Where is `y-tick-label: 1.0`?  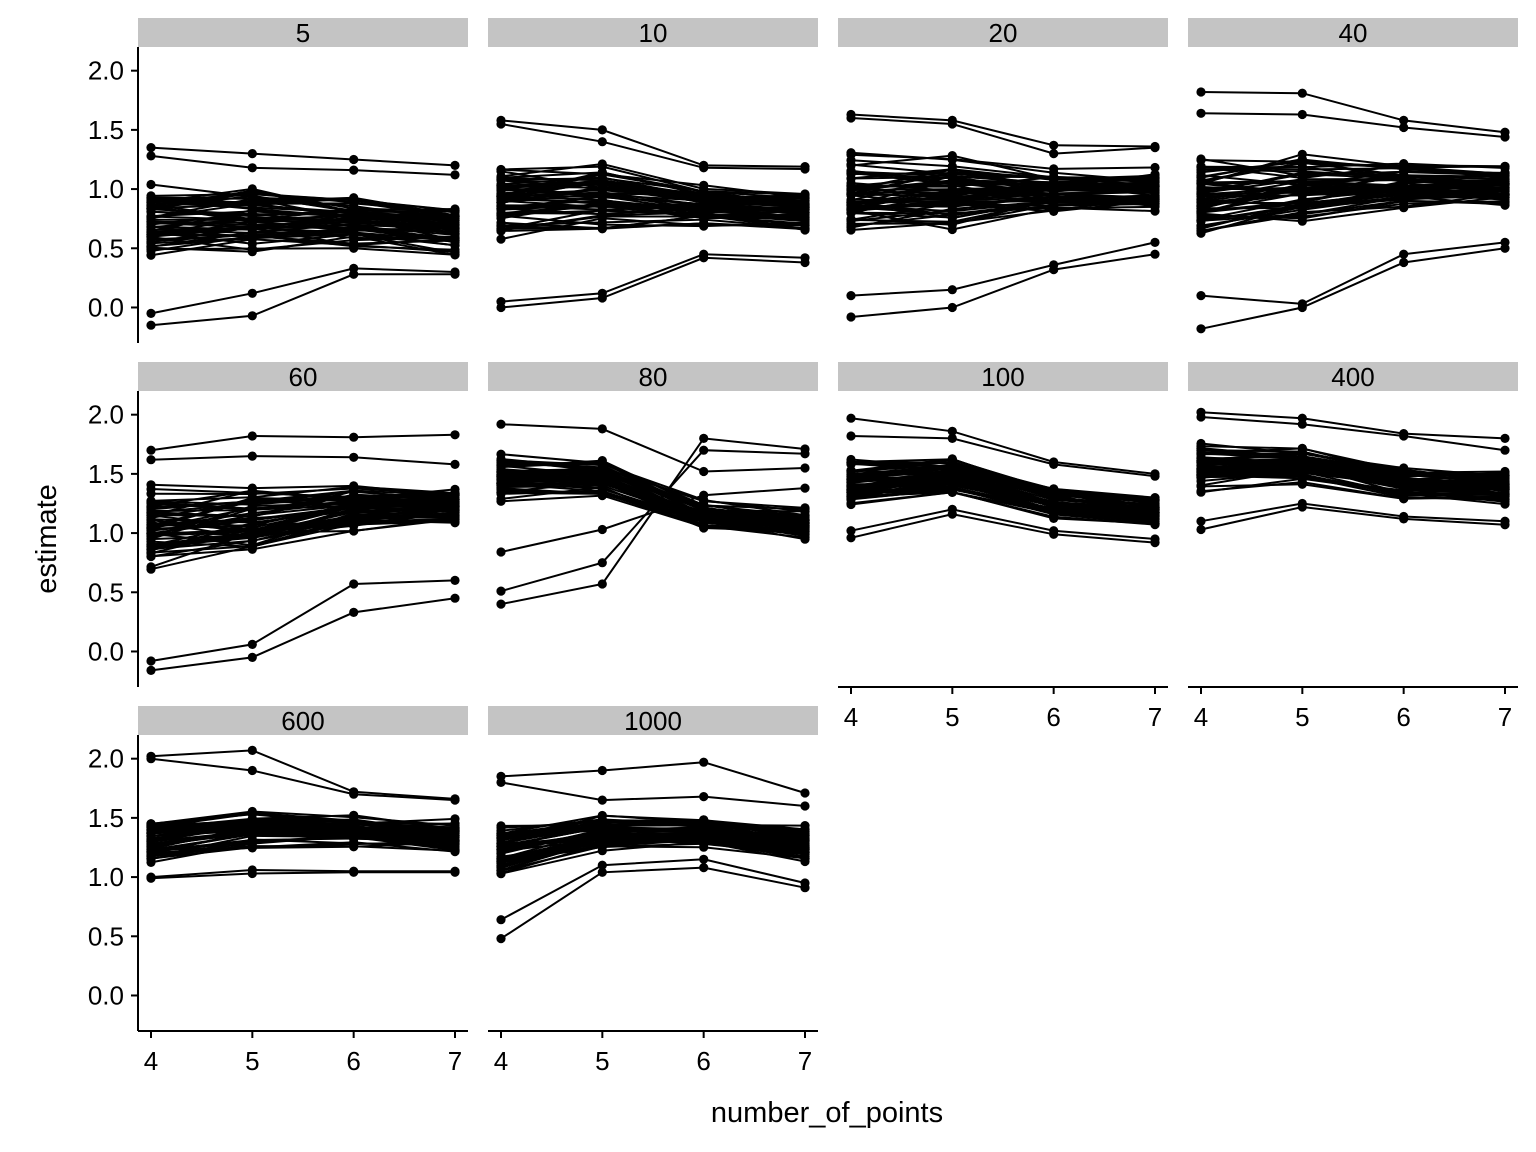
y-tick-label: 1.0 is located at coordinates (106, 189).